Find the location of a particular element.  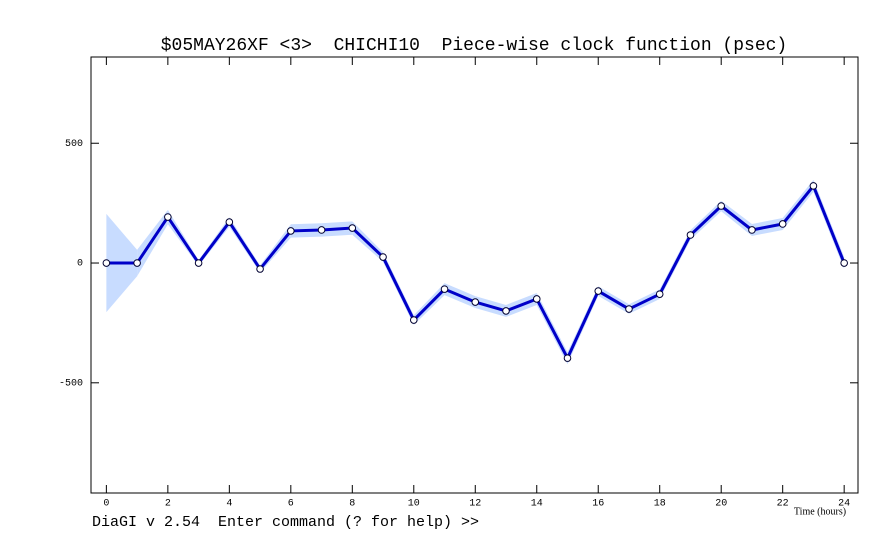

x-tick-label: 14 is located at coordinates (537, 504).